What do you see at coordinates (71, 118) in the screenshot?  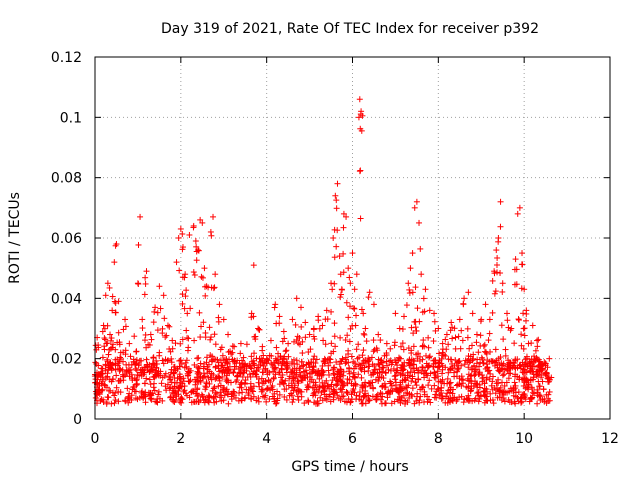 I see `y-tick-label: 0.1` at bounding box center [71, 118].